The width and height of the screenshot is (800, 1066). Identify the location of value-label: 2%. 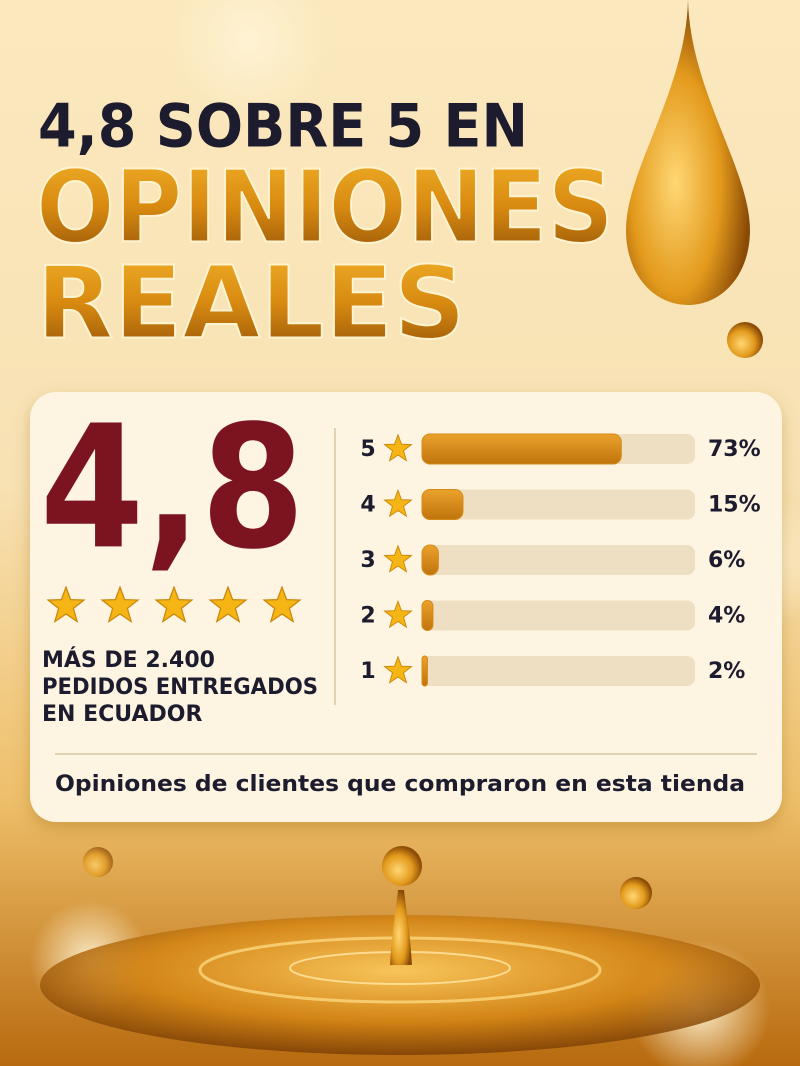
(726, 671).